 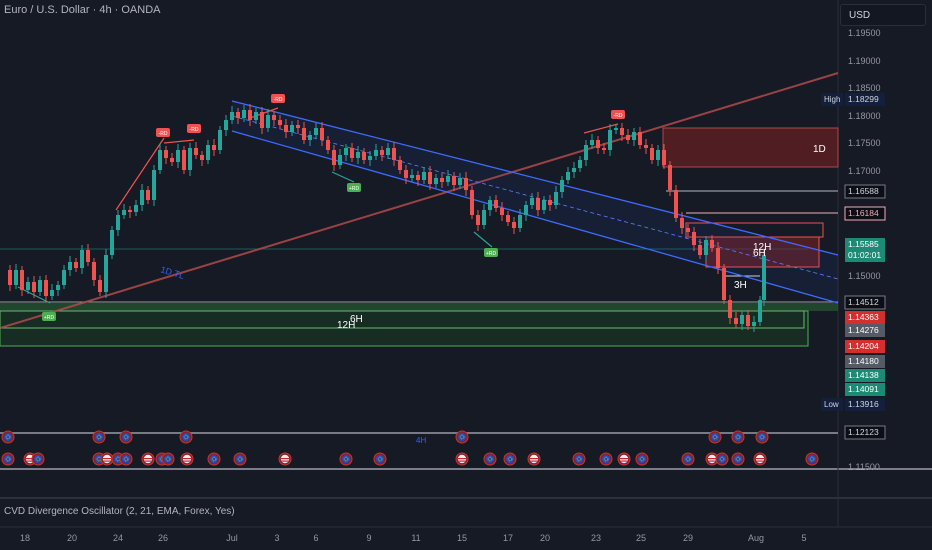 What do you see at coordinates (750, 147) in the screenshot?
I see `supply-zone-1d` at bounding box center [750, 147].